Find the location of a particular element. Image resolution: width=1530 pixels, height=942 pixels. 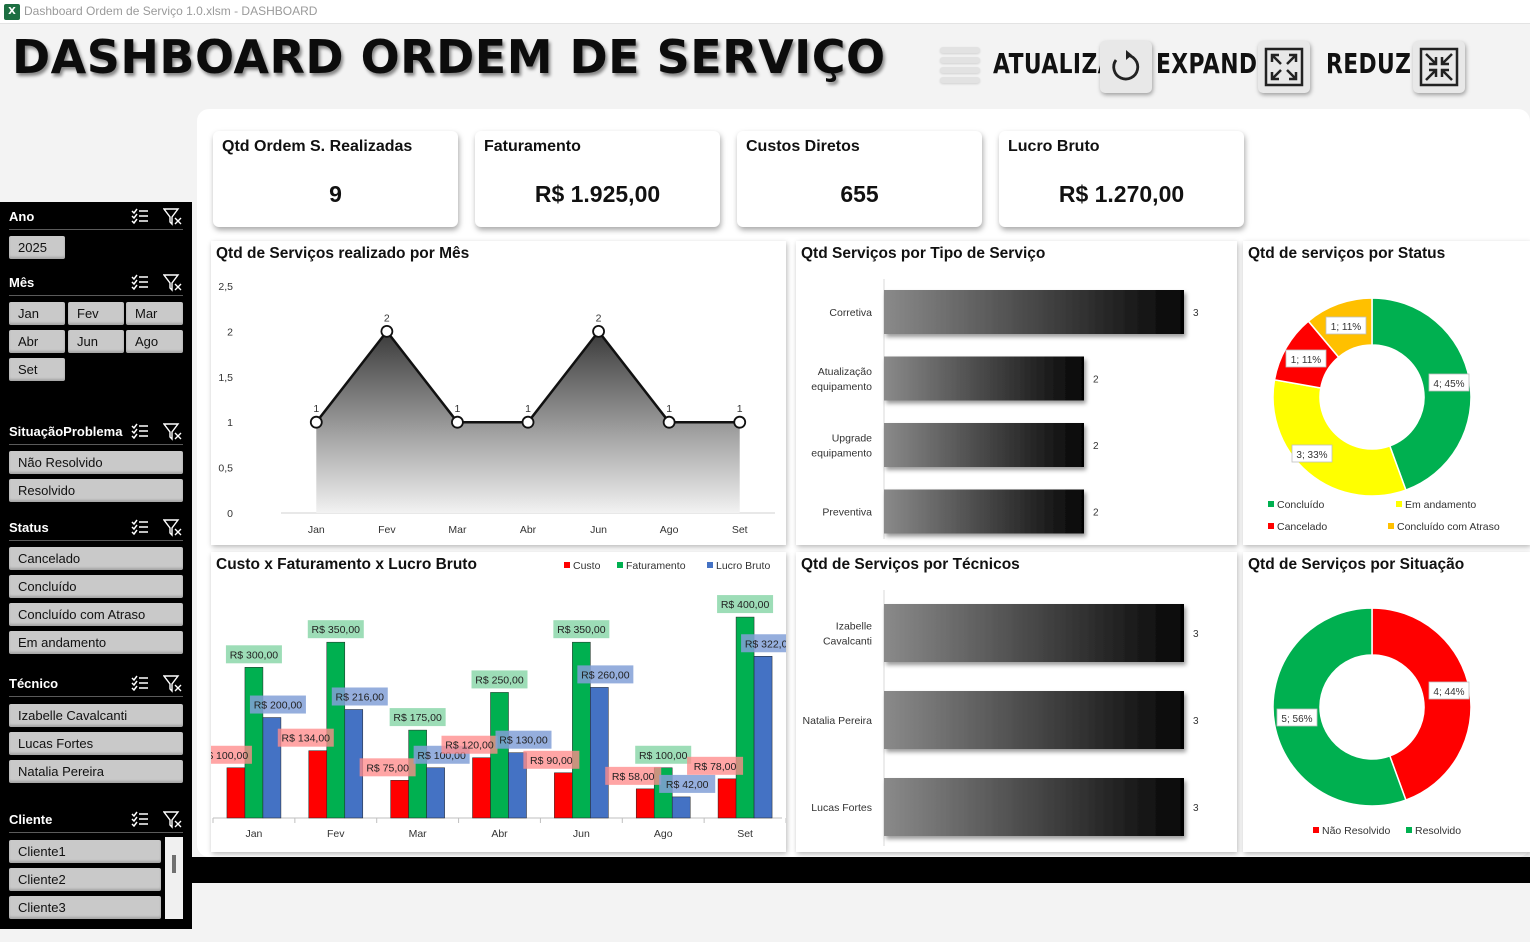

collapse-button is located at coordinates (1439, 67).